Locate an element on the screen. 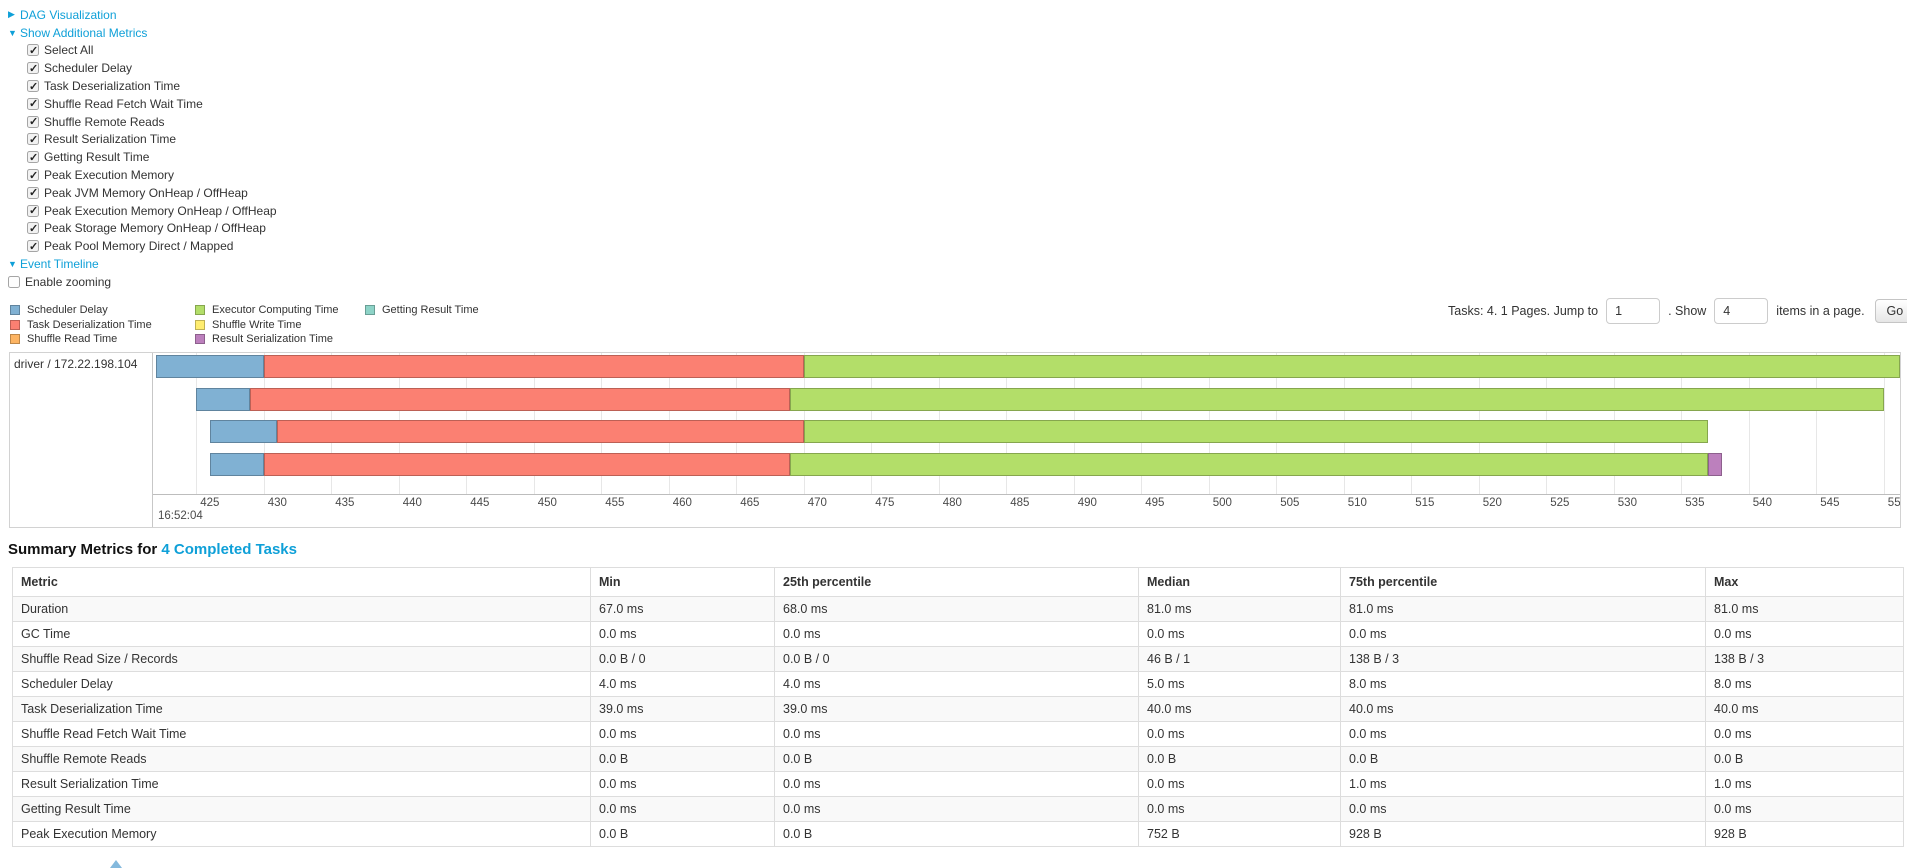 The height and width of the screenshot is (868, 1907). dag-visualization-link: DAG Visualization is located at coordinates (68, 14).